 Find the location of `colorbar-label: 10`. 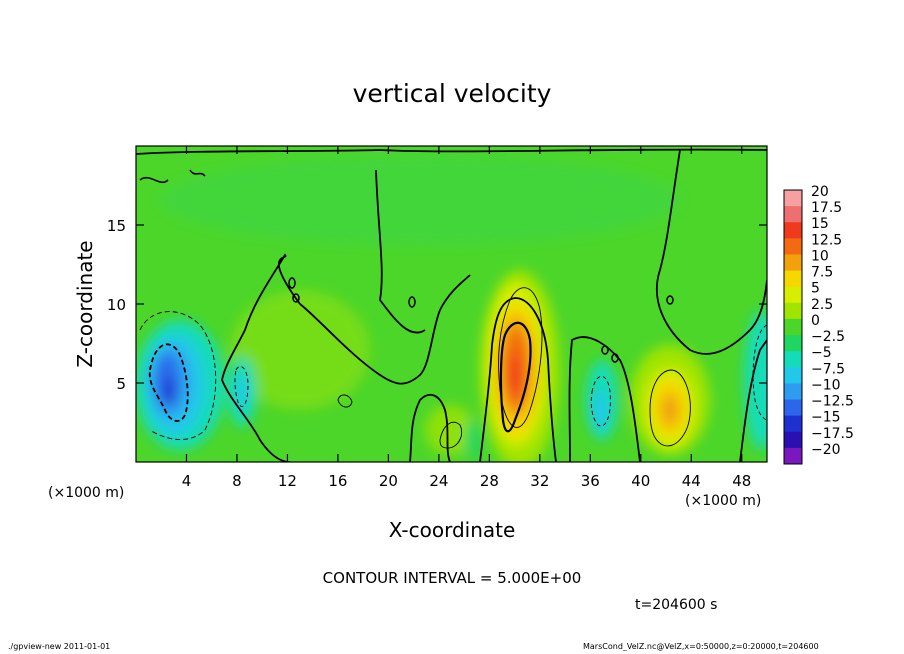

colorbar-label: 10 is located at coordinates (820, 256).